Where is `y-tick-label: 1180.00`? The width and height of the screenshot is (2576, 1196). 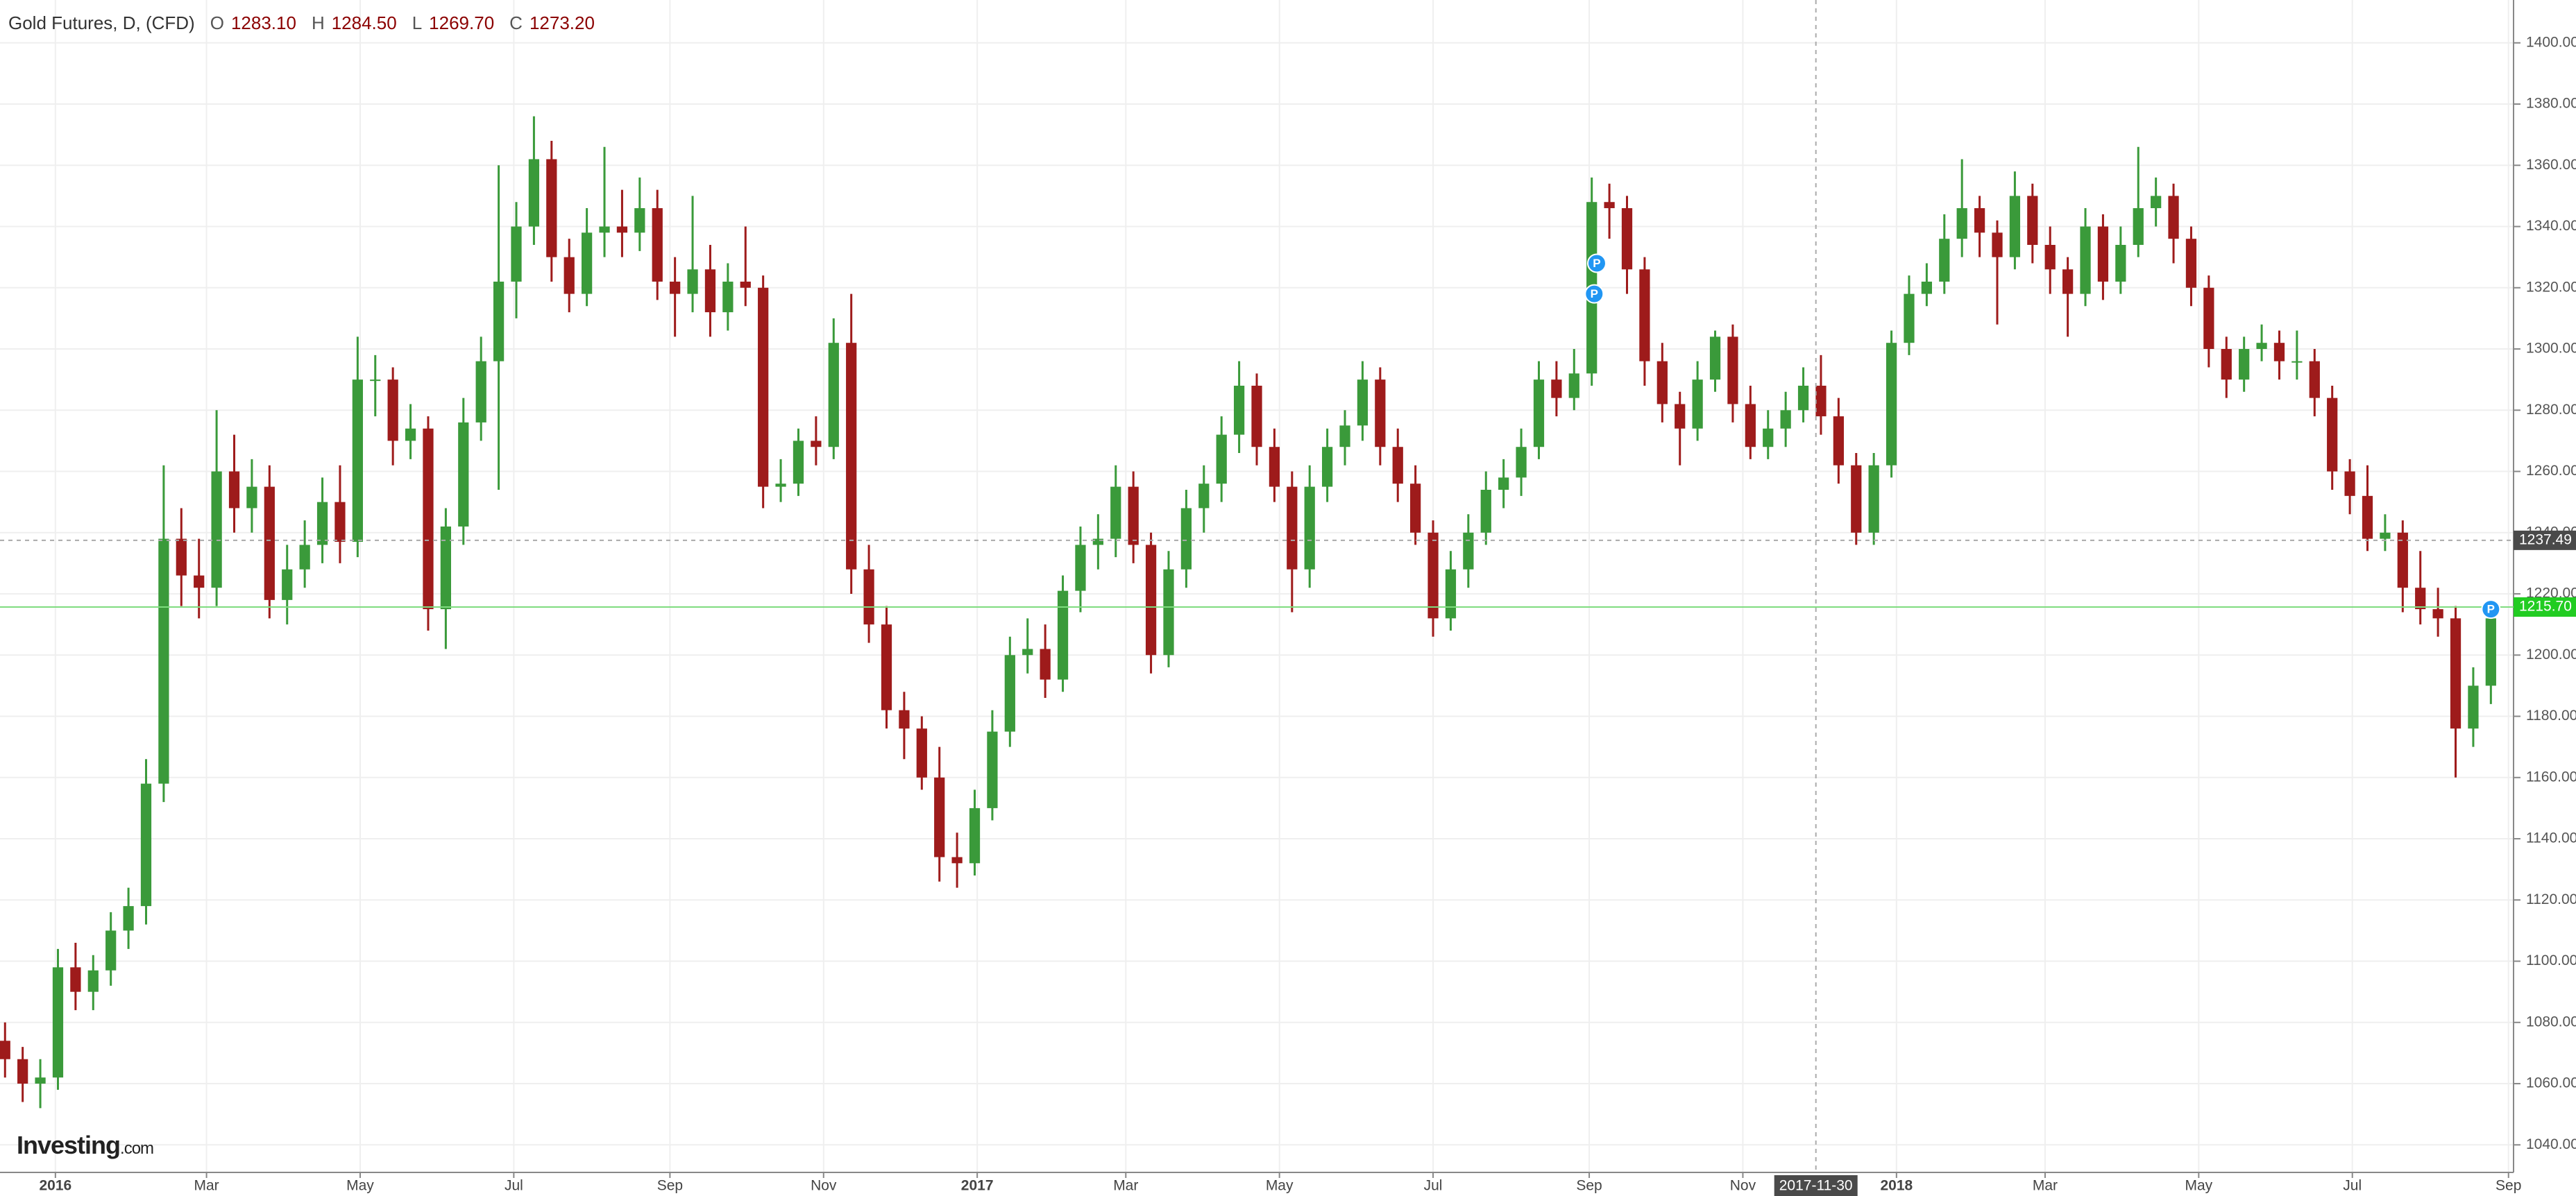 y-tick-label: 1180.00 is located at coordinates (2551, 716).